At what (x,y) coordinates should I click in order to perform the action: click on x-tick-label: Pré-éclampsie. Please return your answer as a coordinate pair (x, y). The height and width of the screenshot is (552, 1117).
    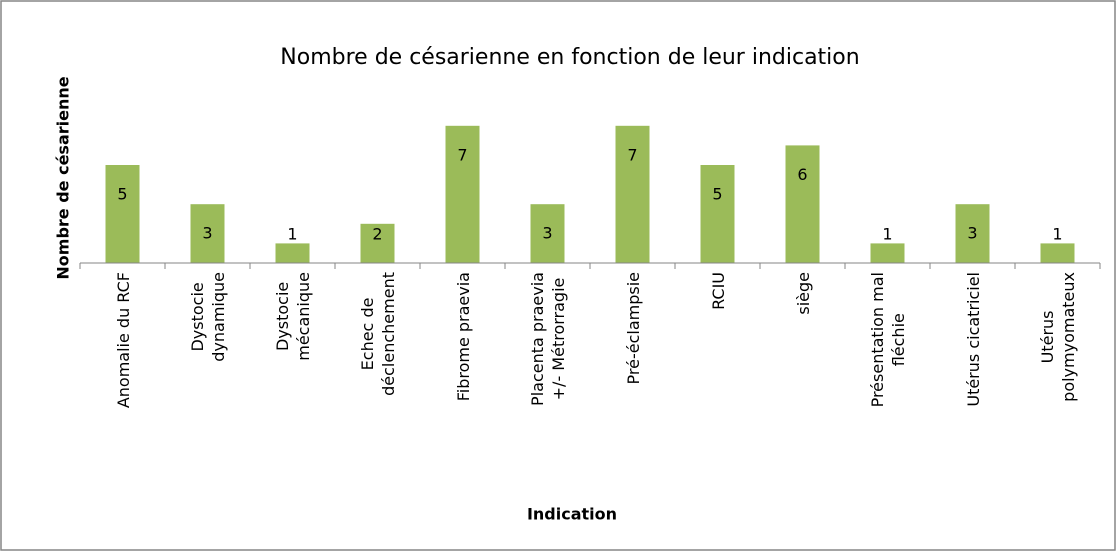
    Looking at the image, I should click on (633, 367).